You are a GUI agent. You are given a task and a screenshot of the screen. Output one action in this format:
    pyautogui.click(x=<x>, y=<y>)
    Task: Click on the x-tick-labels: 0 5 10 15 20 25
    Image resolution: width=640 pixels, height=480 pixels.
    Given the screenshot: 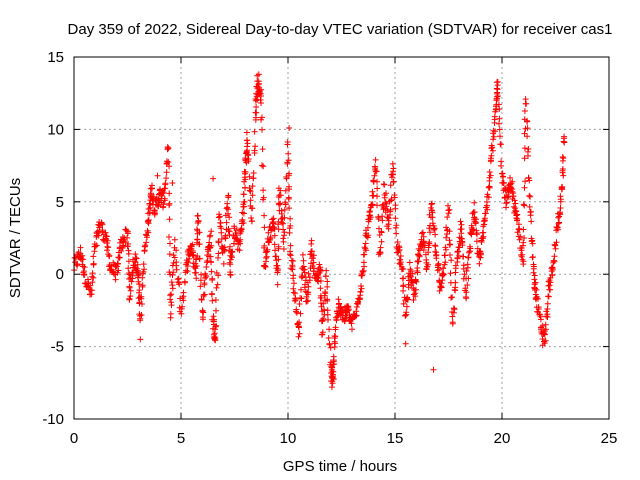 What is the action you would take?
    pyautogui.click(x=344, y=438)
    